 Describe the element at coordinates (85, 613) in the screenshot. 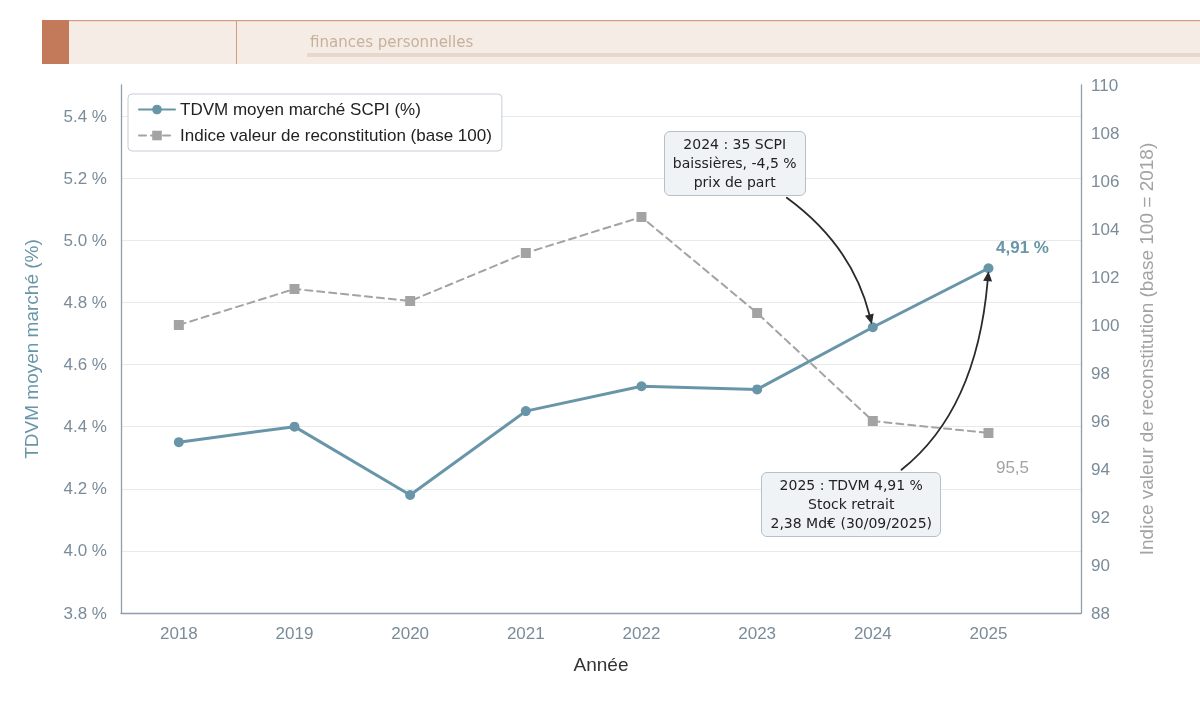

I see `y-tick-label: 3.8 %` at that location.